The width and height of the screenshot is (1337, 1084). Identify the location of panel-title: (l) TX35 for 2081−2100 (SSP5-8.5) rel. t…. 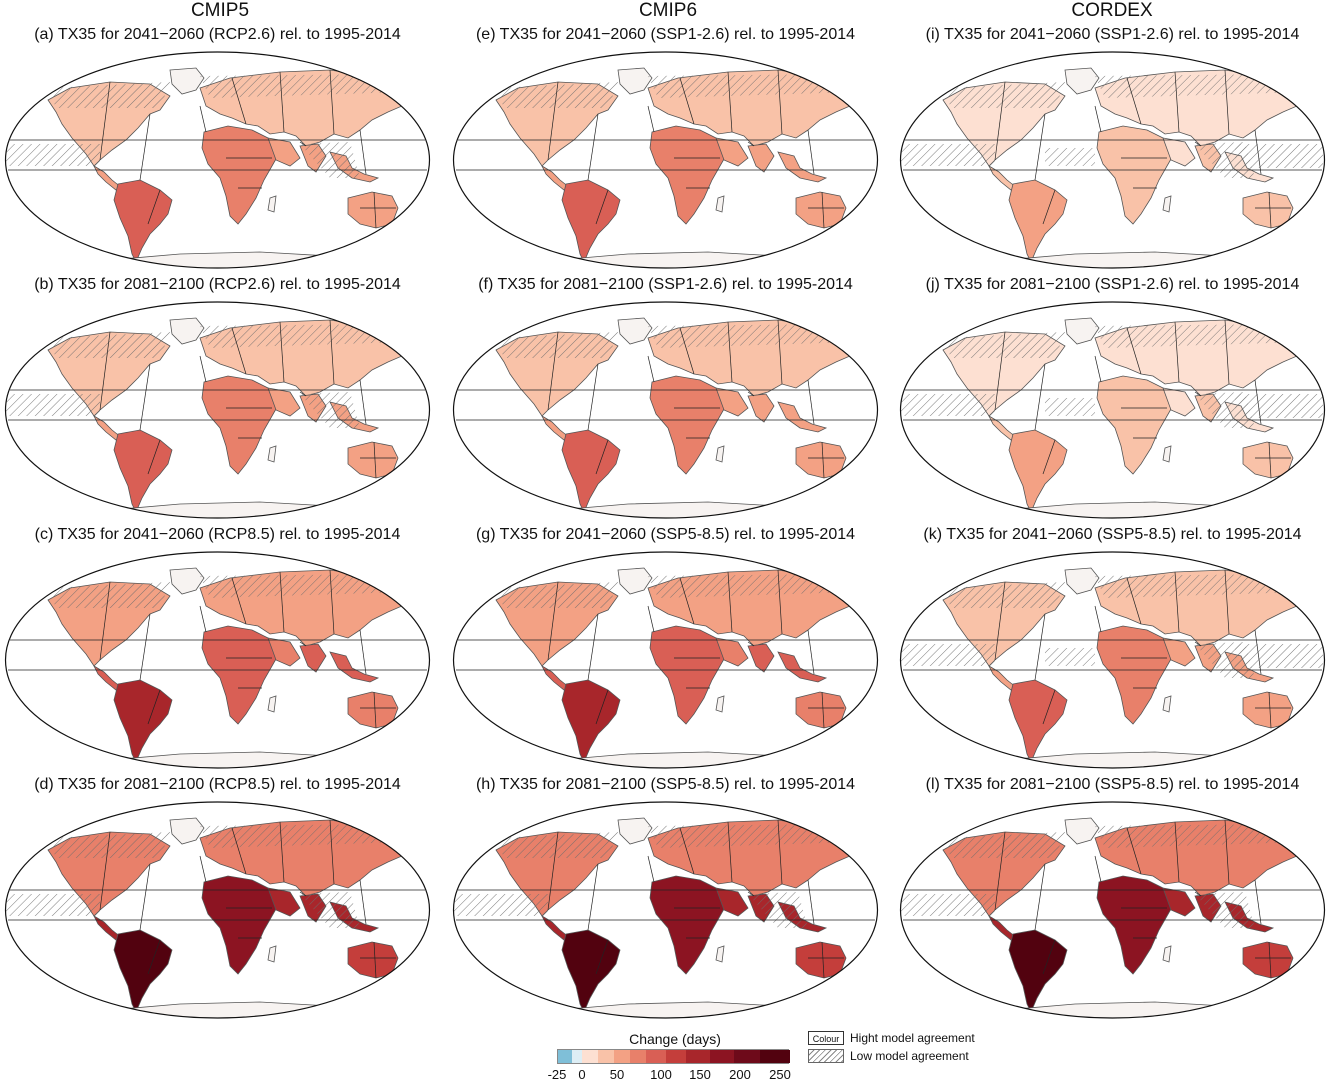
(1112, 784).